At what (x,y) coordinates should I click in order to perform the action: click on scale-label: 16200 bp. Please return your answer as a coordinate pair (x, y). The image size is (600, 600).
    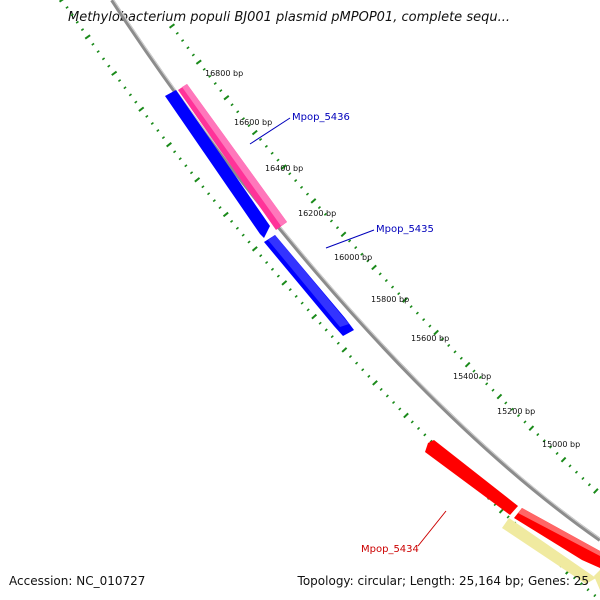
    Looking at the image, I should click on (317, 213).